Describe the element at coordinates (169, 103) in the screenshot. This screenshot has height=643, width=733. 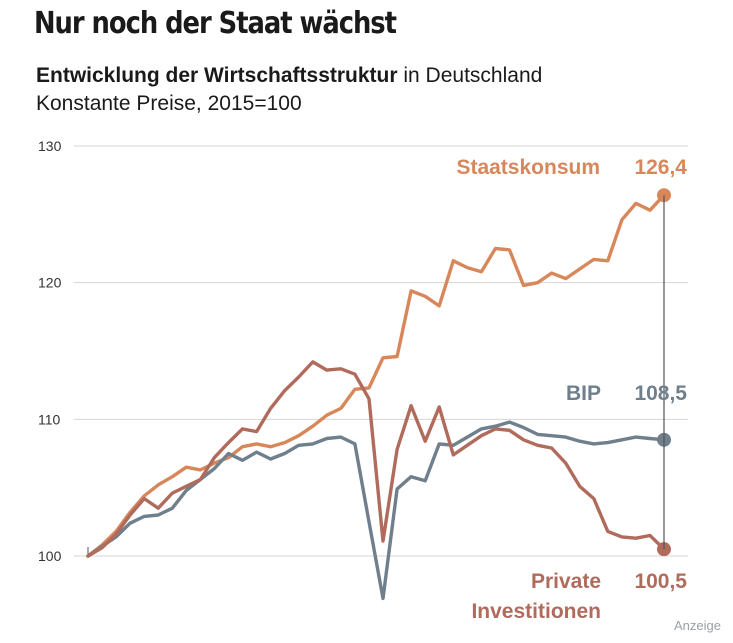
I see `chart-subtitle-units: Konstante Preise, 2015=100` at that location.